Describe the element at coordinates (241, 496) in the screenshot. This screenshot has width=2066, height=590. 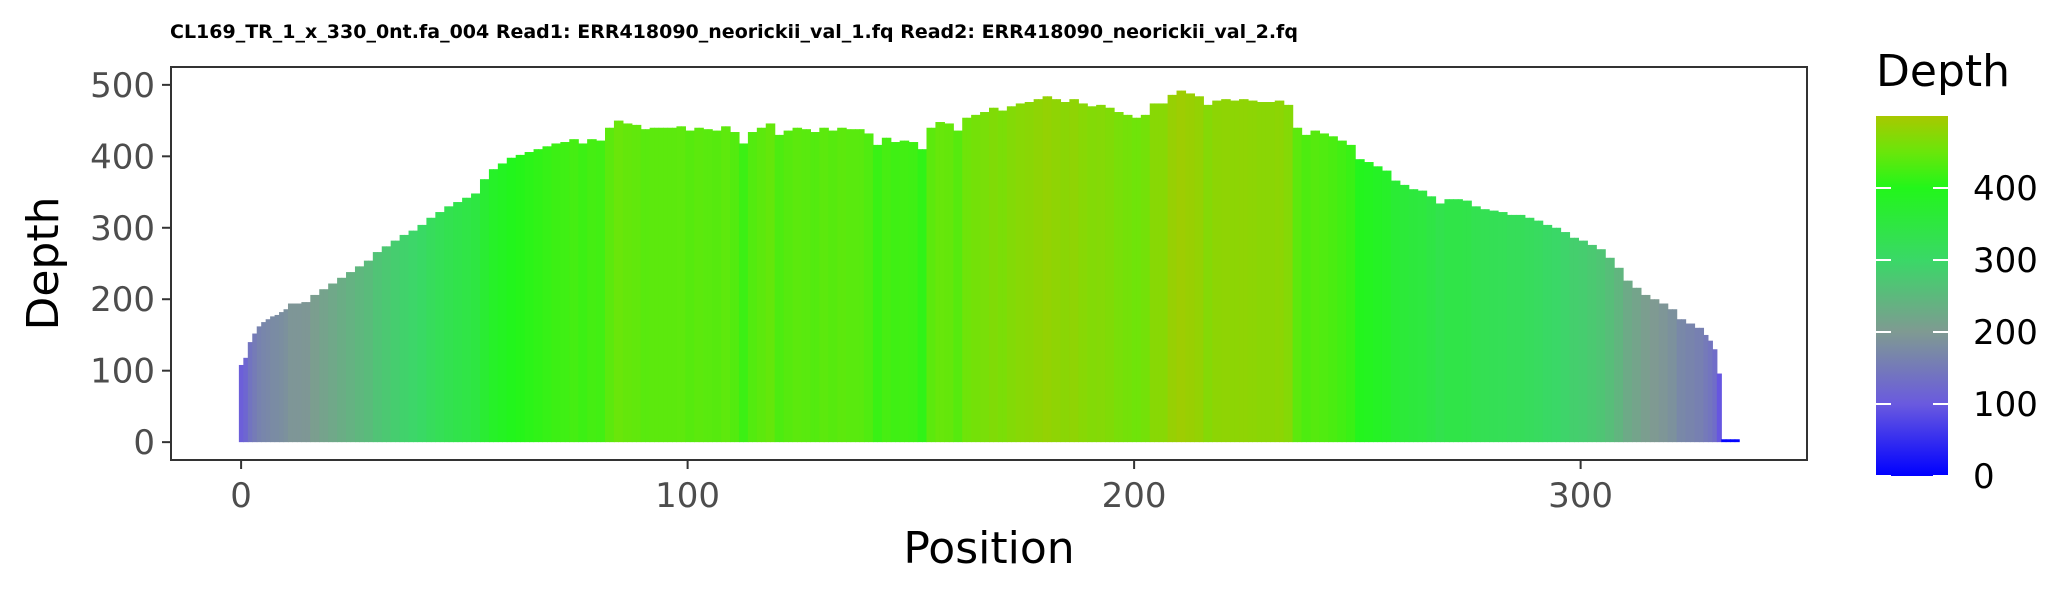
I see `x-tick-label: 0` at that location.